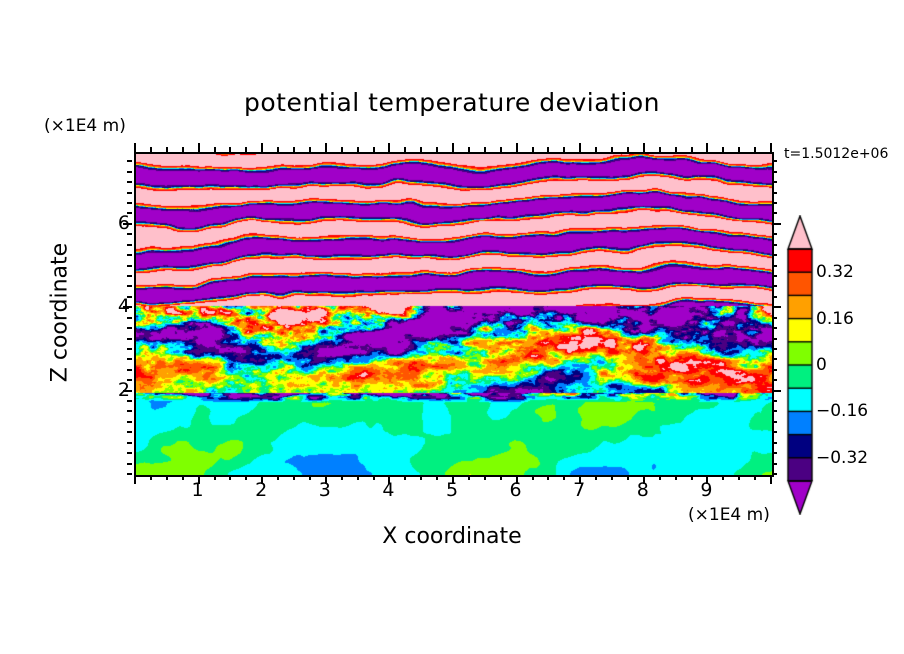 The image size is (904, 654). What do you see at coordinates (856, 365) in the screenshot?
I see `colorbar-tick-labels: 0.32 0.16 0 −0.16 −0.32` at bounding box center [856, 365].